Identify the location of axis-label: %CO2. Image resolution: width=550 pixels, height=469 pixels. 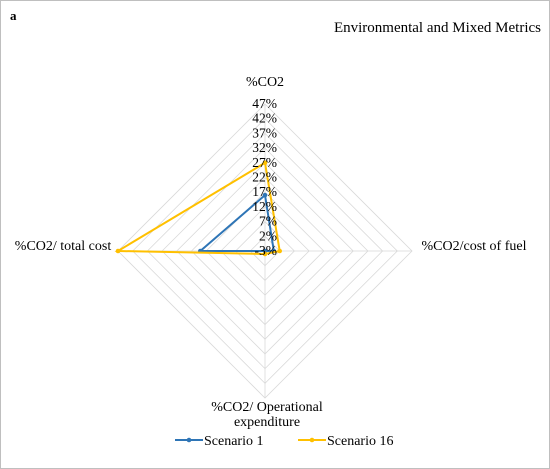
(265, 82).